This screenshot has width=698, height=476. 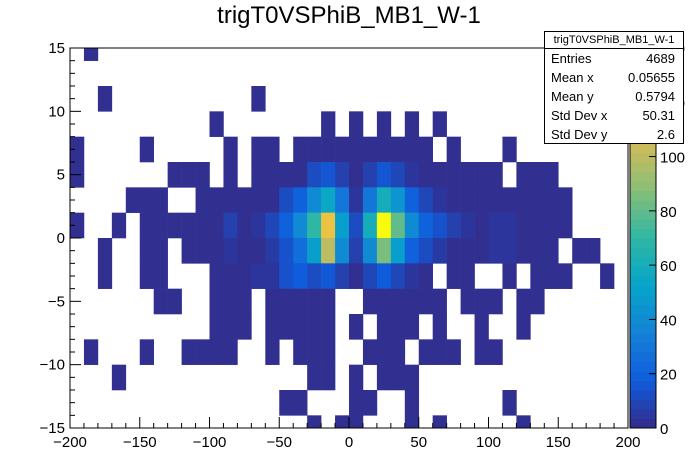 What do you see at coordinates (140, 442) in the screenshot?
I see `x-tick-label: −150` at bounding box center [140, 442].